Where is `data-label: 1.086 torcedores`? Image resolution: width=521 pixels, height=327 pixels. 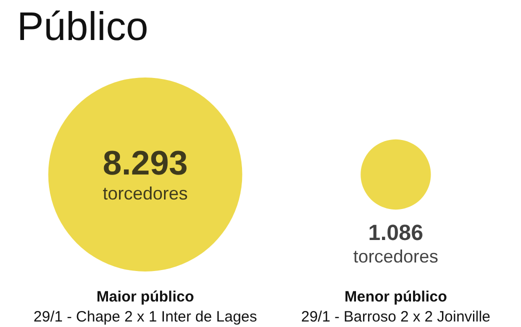 data-label: 1.086 torcedores is located at coordinates (395, 243).